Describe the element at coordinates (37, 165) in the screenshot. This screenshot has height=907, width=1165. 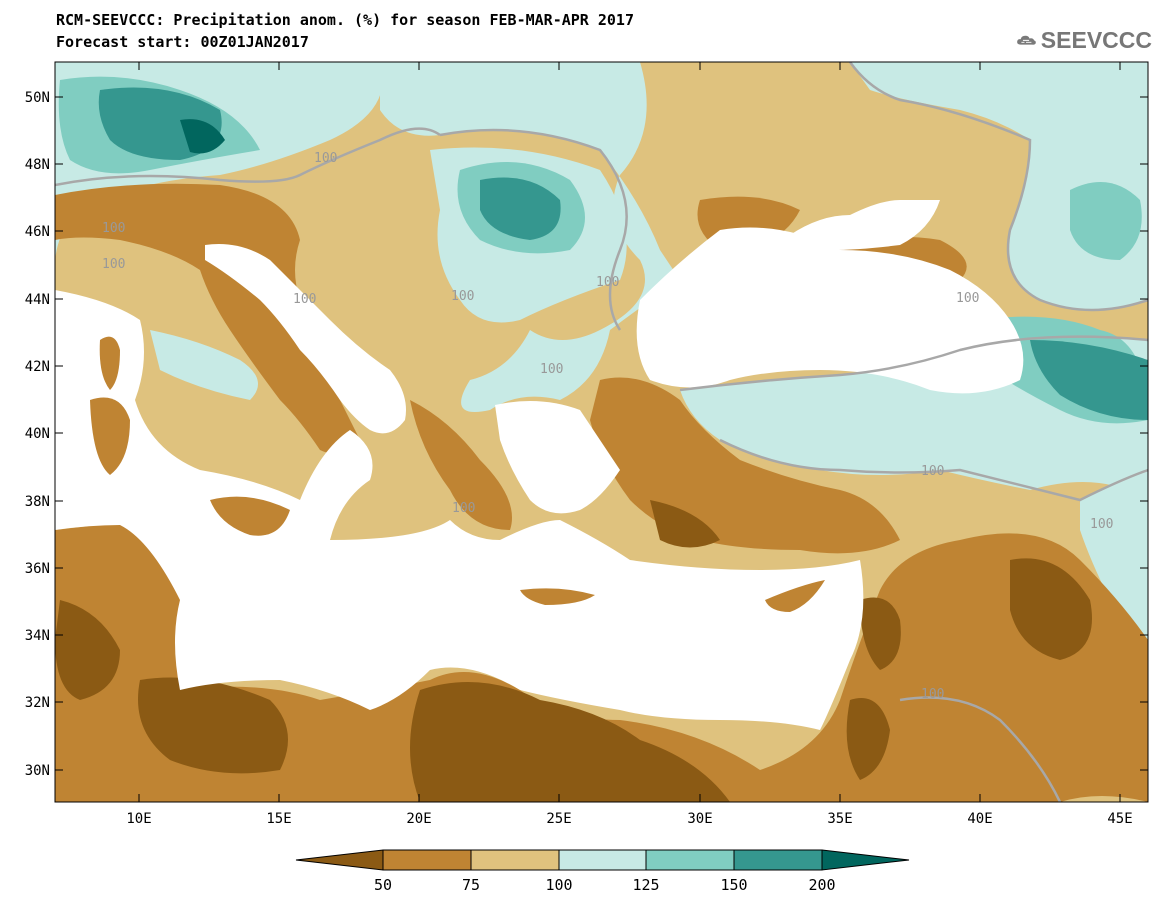
I see `y-tick-label: 48N` at that location.